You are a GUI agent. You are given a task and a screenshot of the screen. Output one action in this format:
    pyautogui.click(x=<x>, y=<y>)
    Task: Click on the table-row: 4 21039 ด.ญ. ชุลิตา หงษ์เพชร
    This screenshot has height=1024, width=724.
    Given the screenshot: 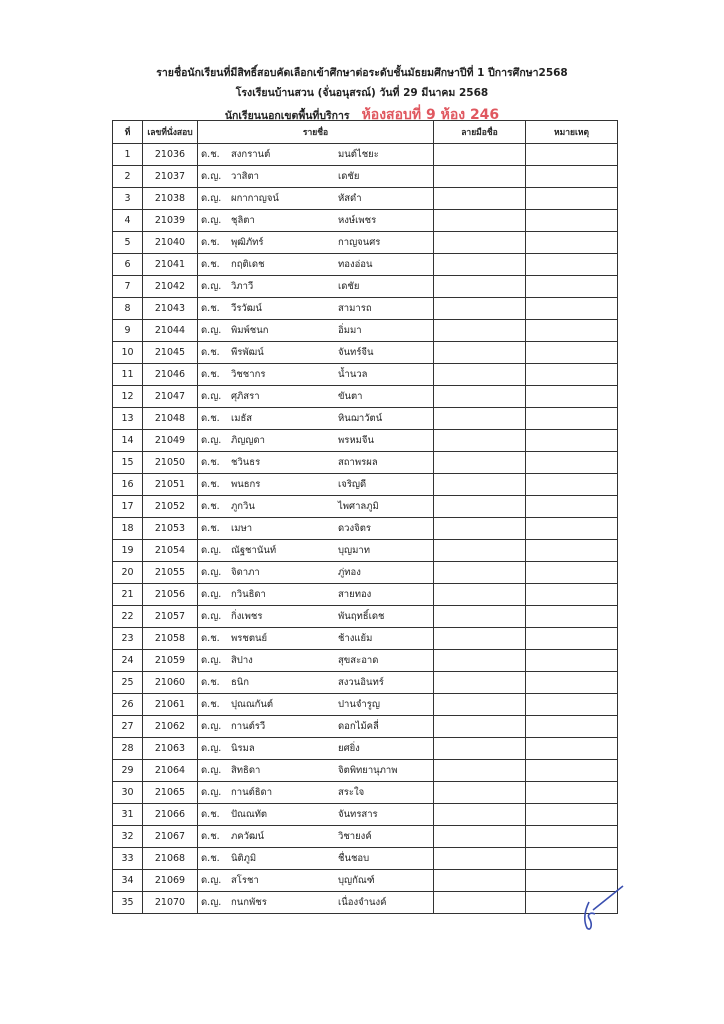 What is the action you would take?
    pyautogui.click(x=365, y=220)
    